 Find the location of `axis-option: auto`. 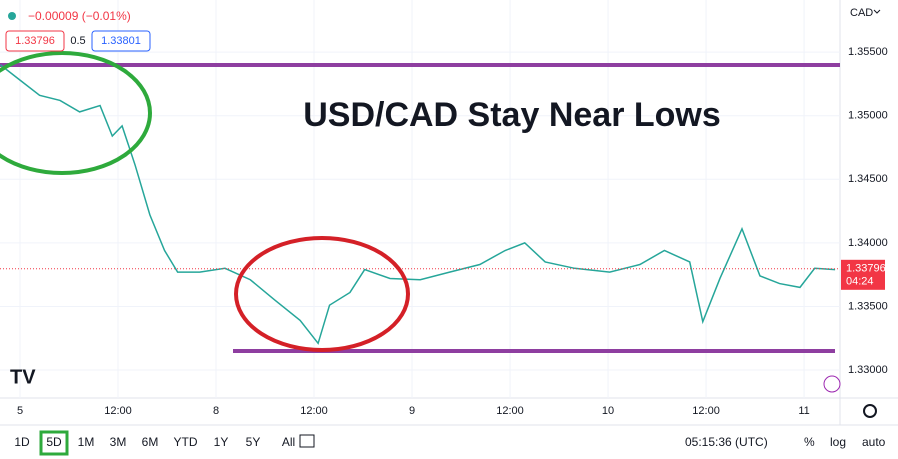

axis-option: auto is located at coordinates (874, 442).